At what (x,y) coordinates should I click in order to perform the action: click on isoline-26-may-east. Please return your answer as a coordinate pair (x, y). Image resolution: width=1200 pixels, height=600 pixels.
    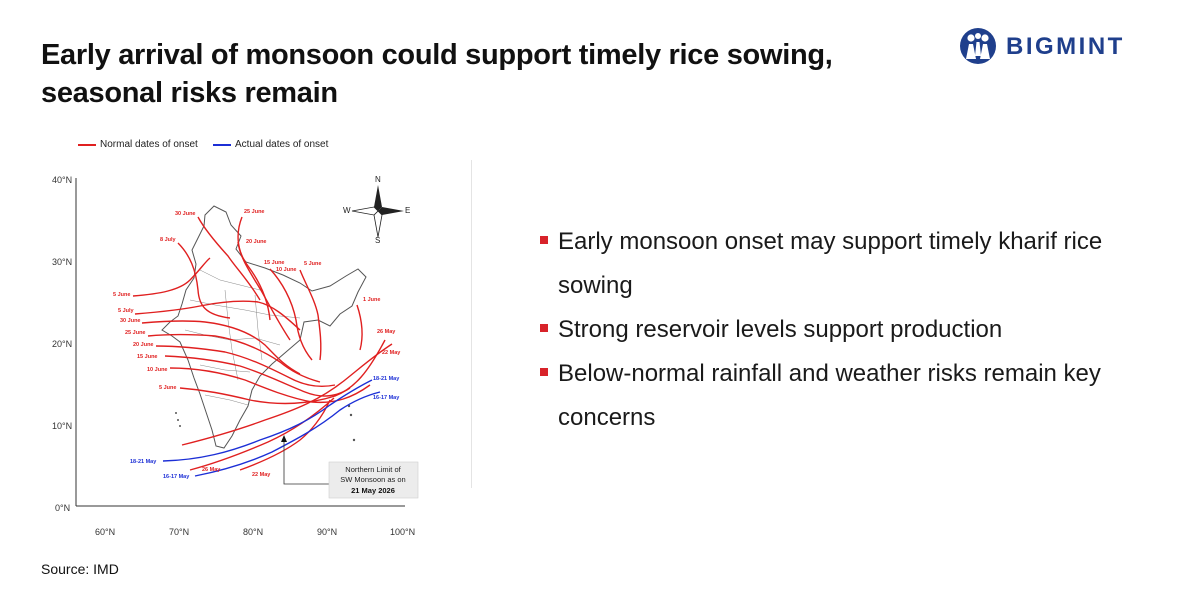
    Looking at the image, I should click on (282, 372).